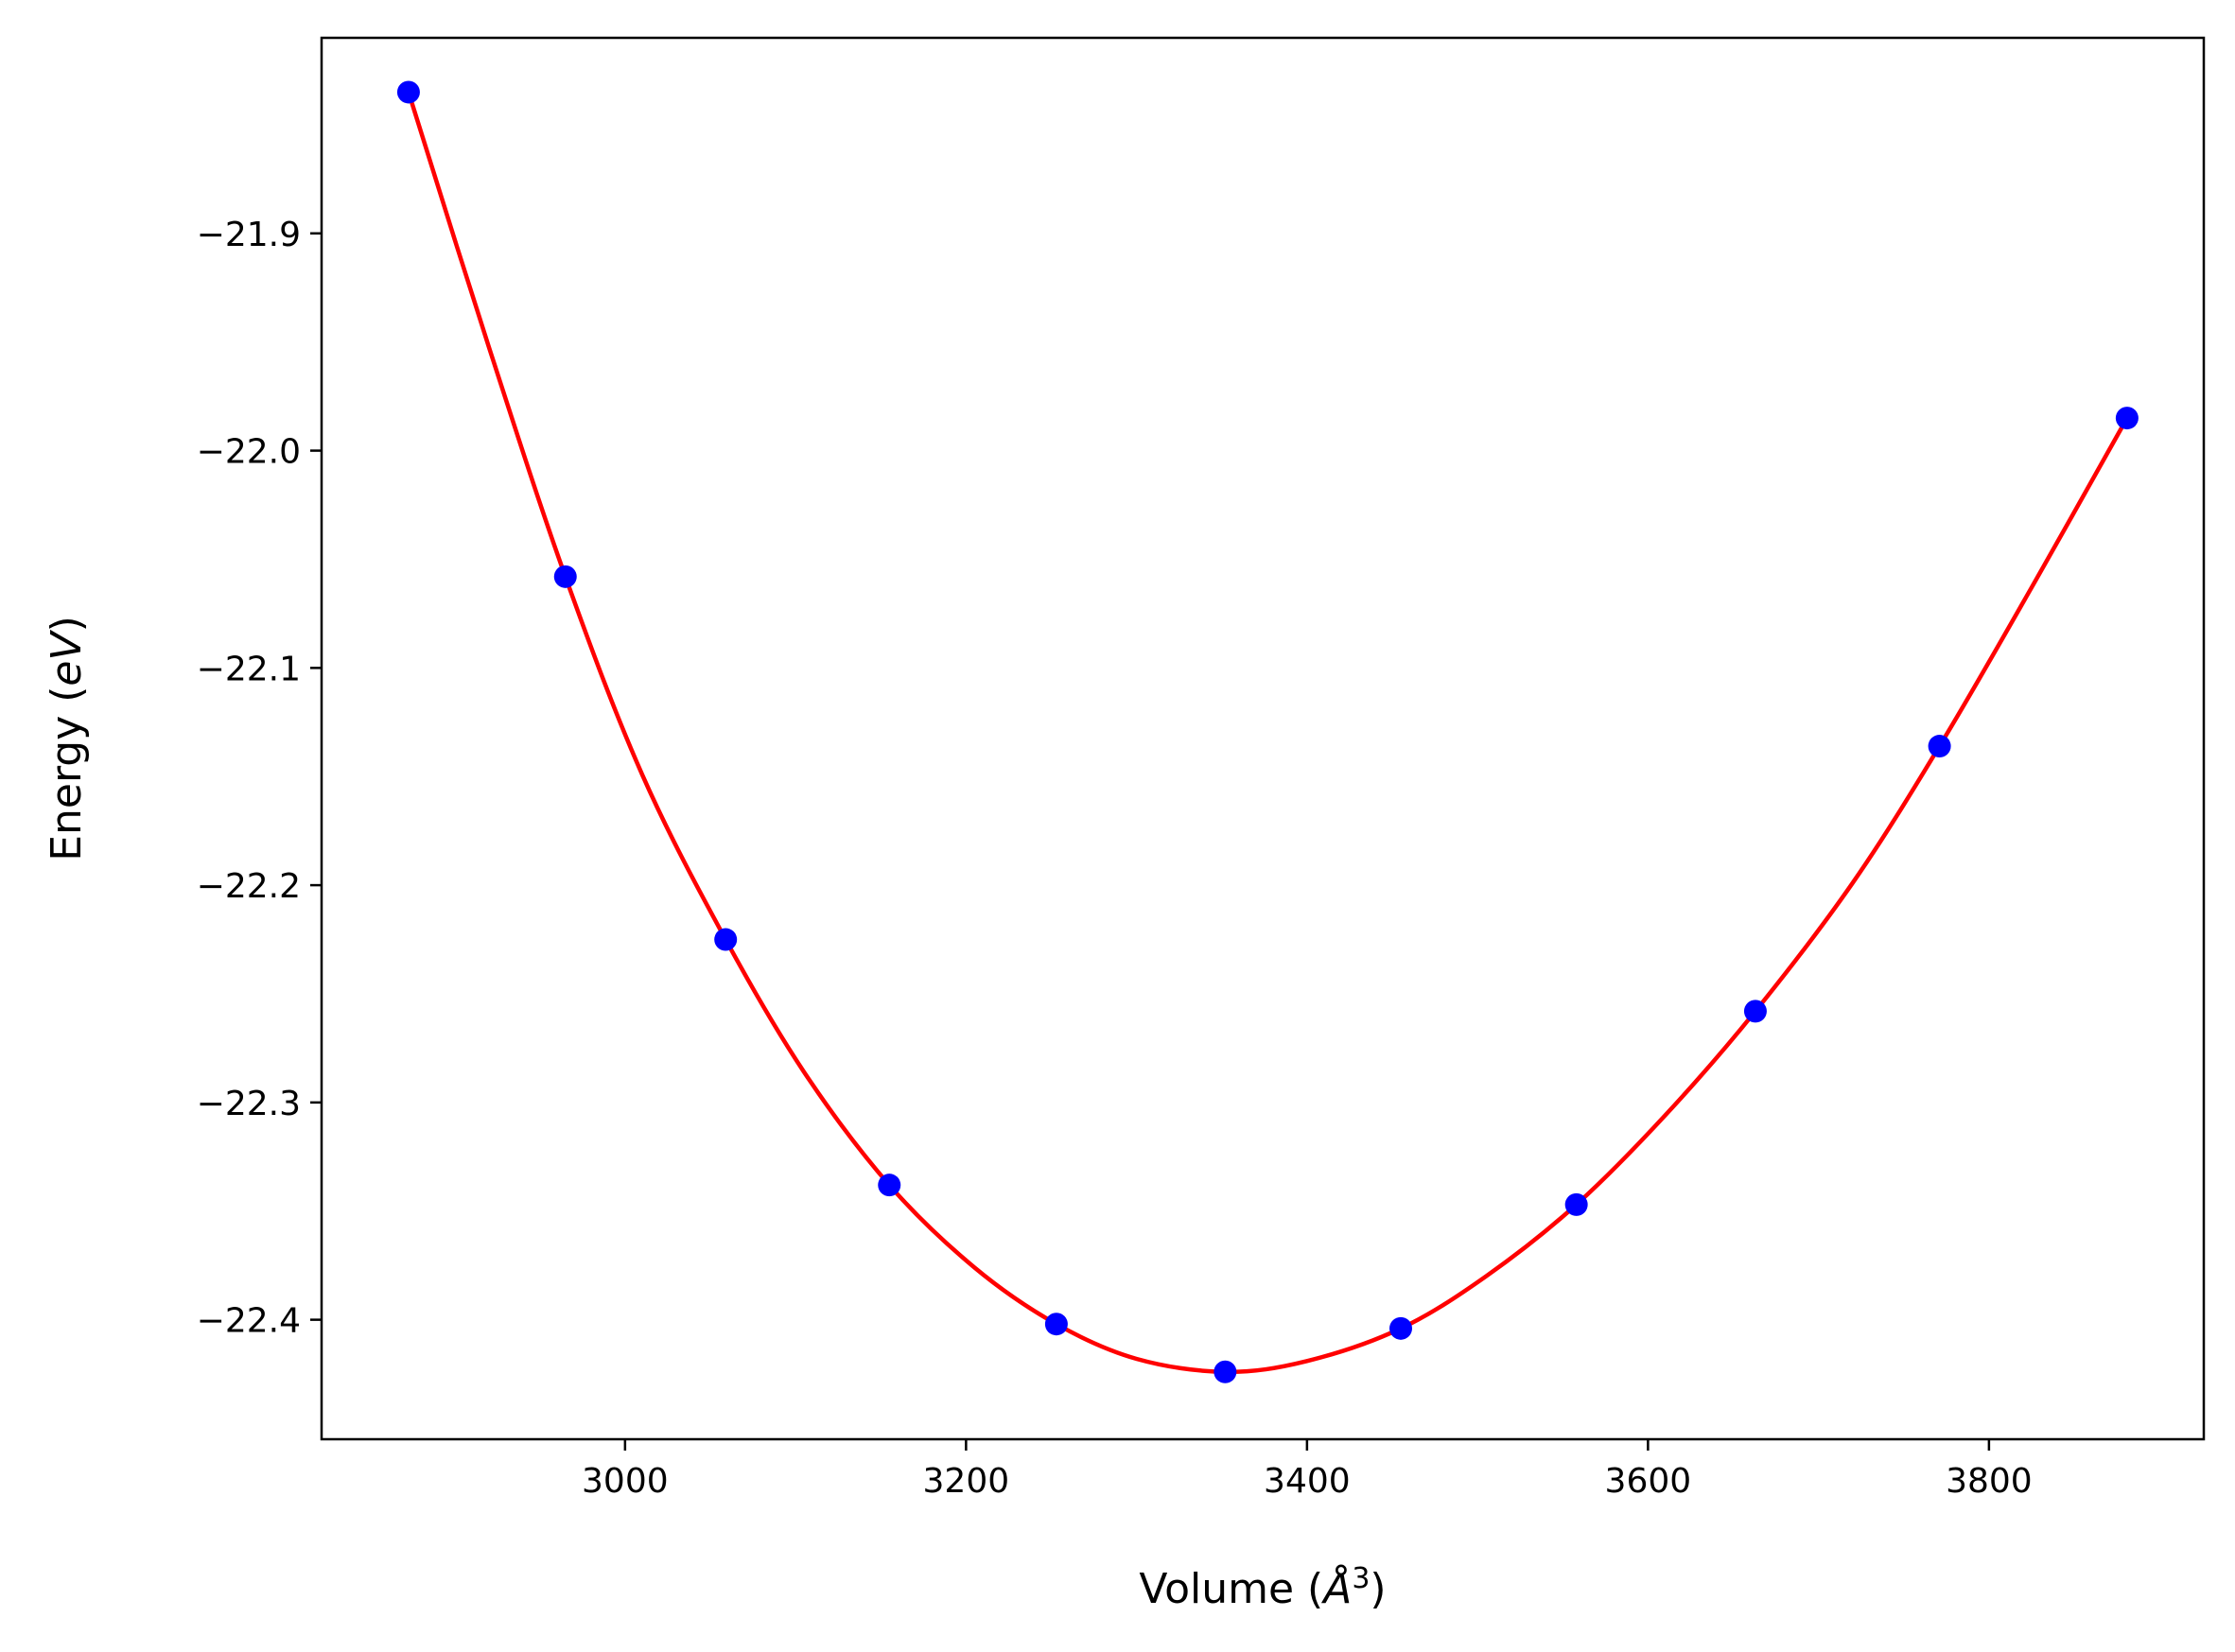  Describe the element at coordinates (1262, 1588) in the screenshot. I see `x-axis-label: Volume (Å3)` at that location.